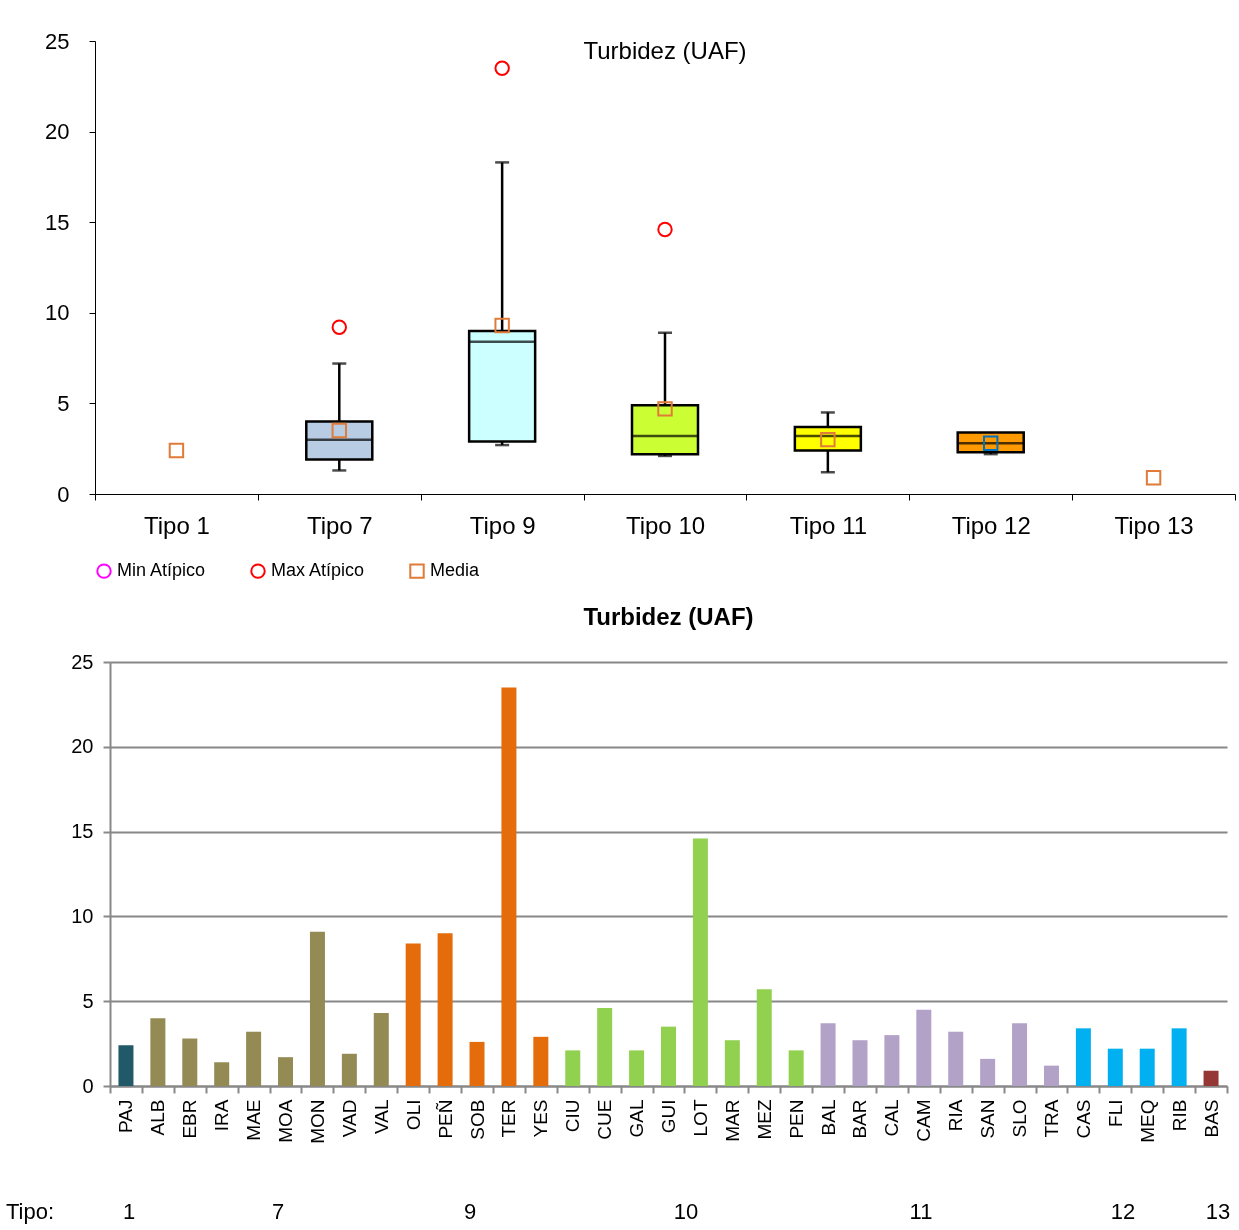 The height and width of the screenshot is (1230, 1239). I want to click on x-tick-label: SAN, so click(988, 1119).